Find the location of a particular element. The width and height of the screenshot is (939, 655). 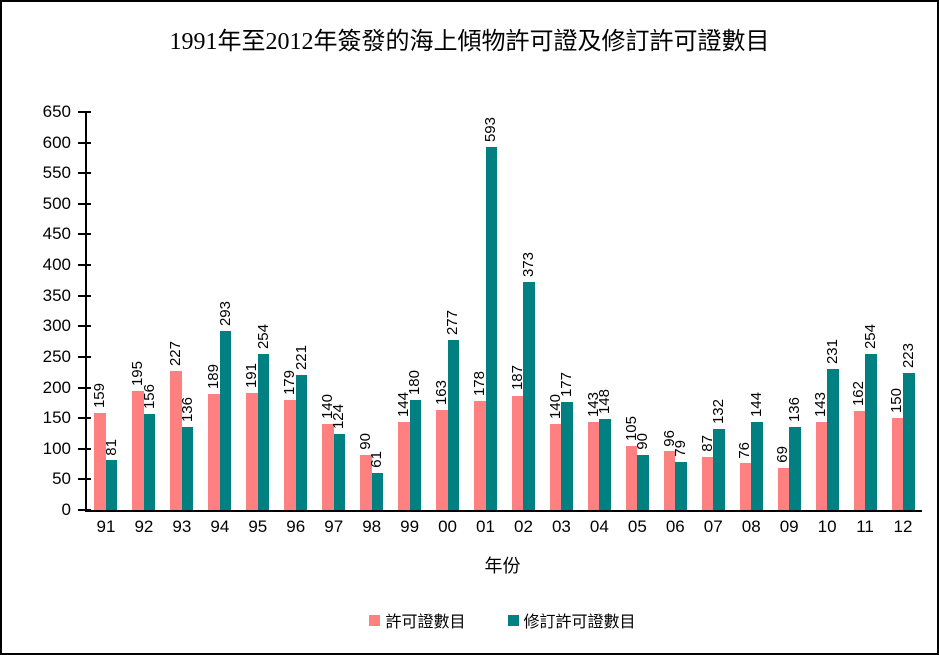

y-tick-label: 400 is located at coordinates (56, 265).